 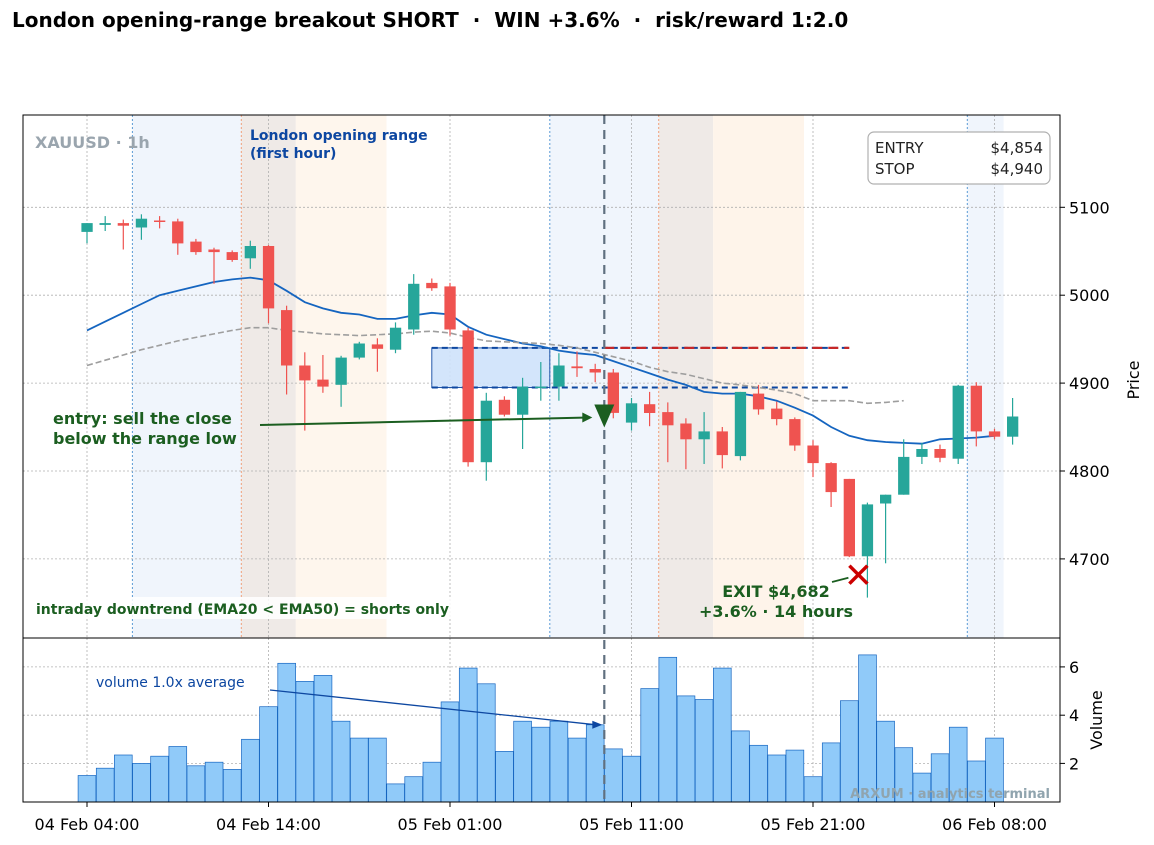 I want to click on y-tick-label: 4900, so click(x=1089, y=383).